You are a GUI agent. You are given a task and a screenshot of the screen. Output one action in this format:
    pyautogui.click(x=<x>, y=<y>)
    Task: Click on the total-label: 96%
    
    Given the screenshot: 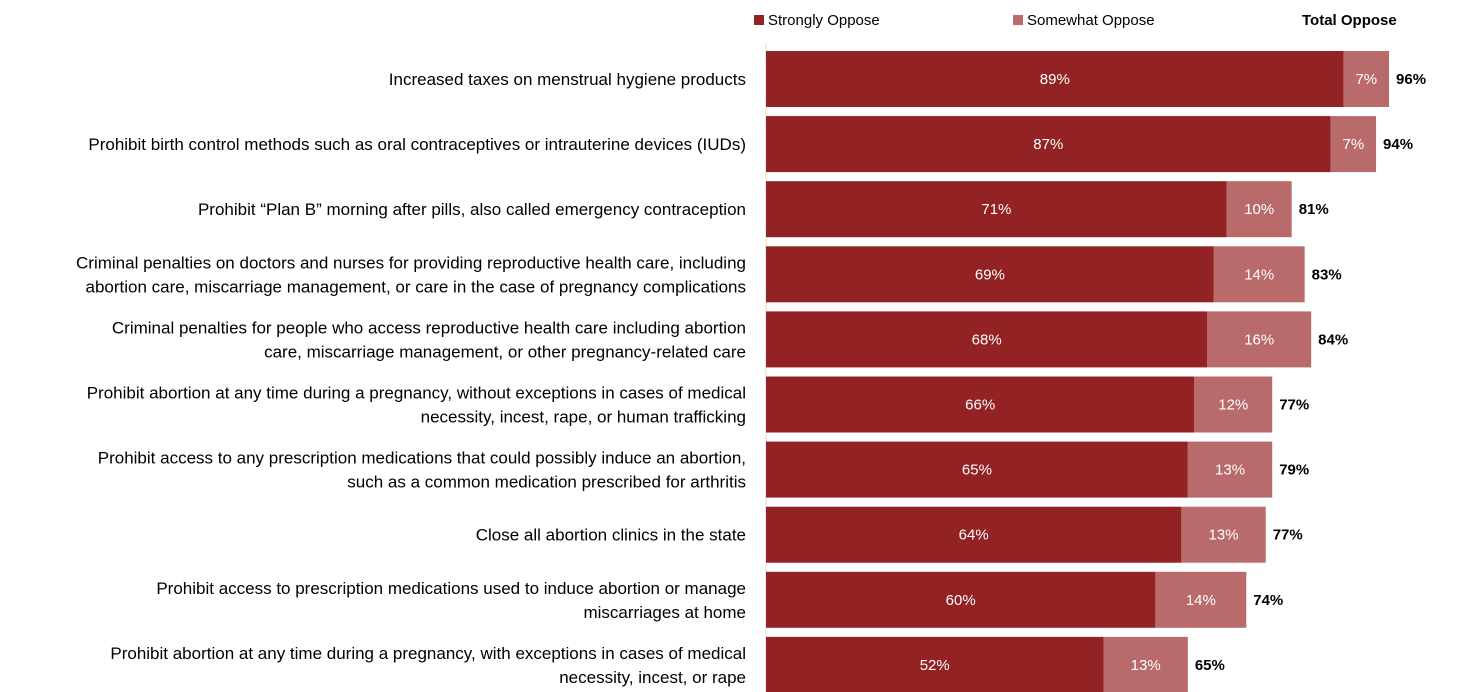 What is the action you would take?
    pyautogui.click(x=1411, y=79)
    